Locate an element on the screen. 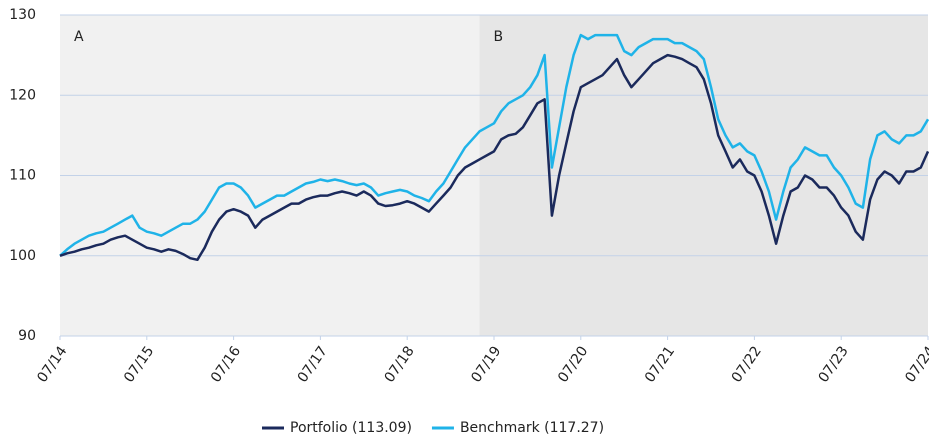 The width and height of the screenshot is (929, 441). x-tick-label: 07/17 is located at coordinates (313, 364).